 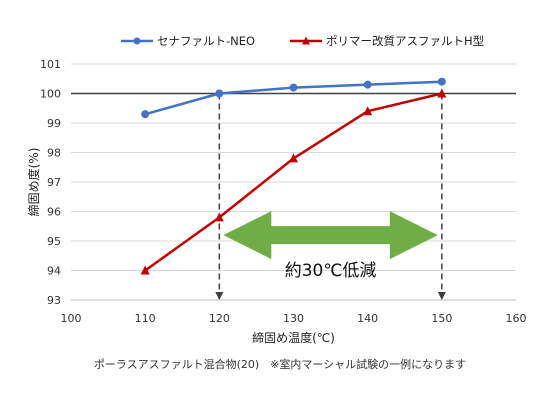 I want to click on y-tick-label-100: 100, so click(x=50, y=94).